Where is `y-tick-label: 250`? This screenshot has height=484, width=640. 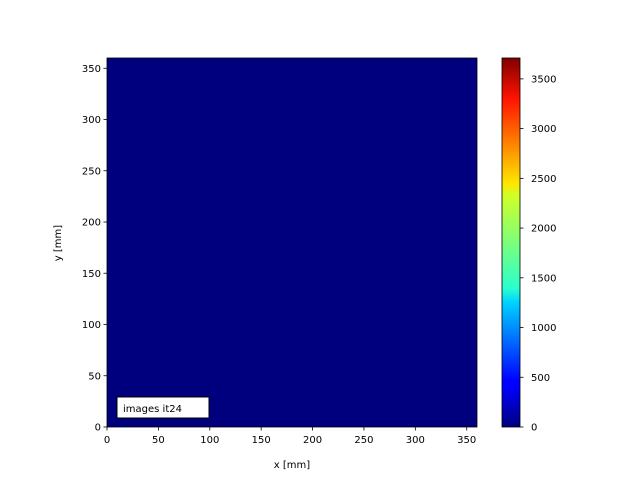
y-tick-label: 250 is located at coordinates (91, 171).